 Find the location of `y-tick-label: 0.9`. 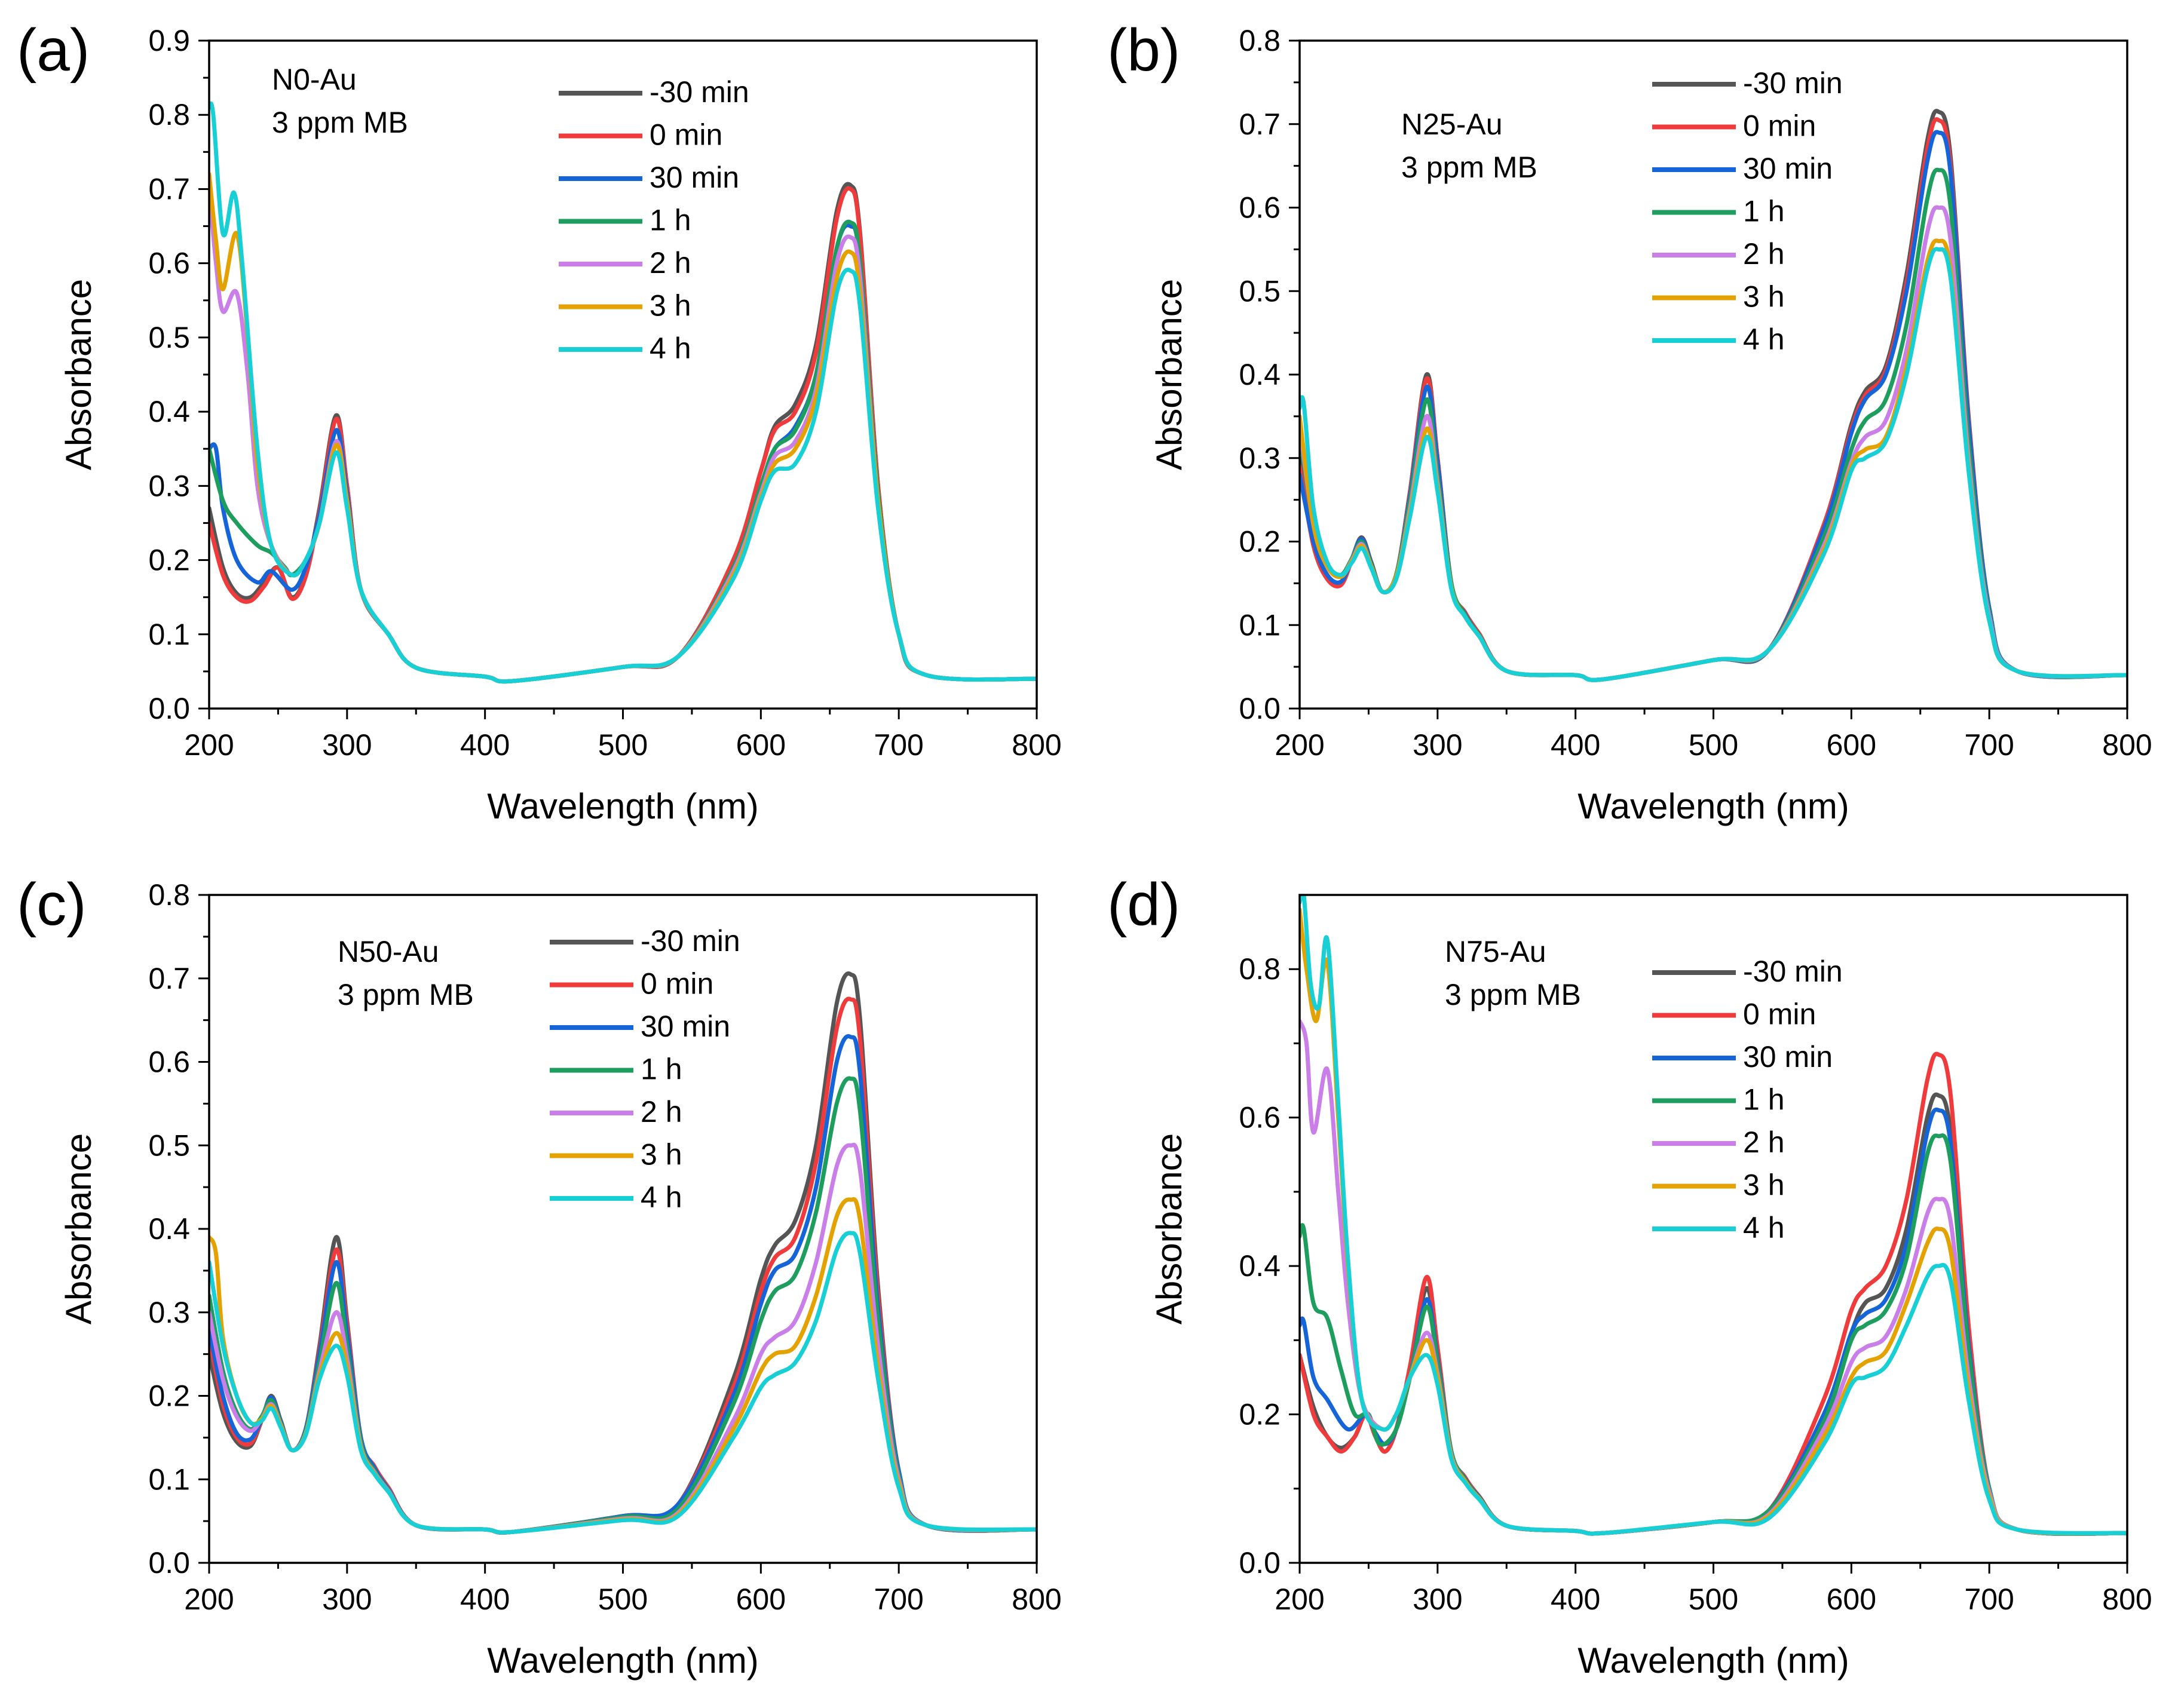

y-tick-label: 0.9 is located at coordinates (169, 40).